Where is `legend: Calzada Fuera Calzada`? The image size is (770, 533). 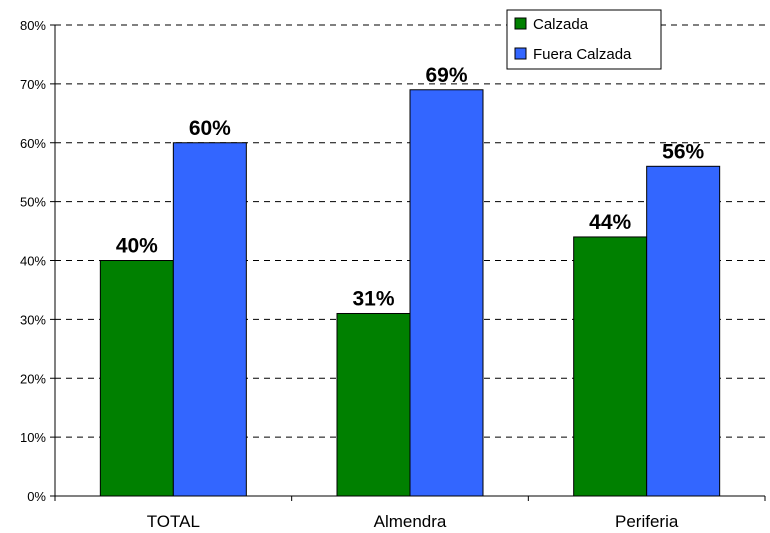
legend: Calzada Fuera Calzada is located at coordinates (584, 39).